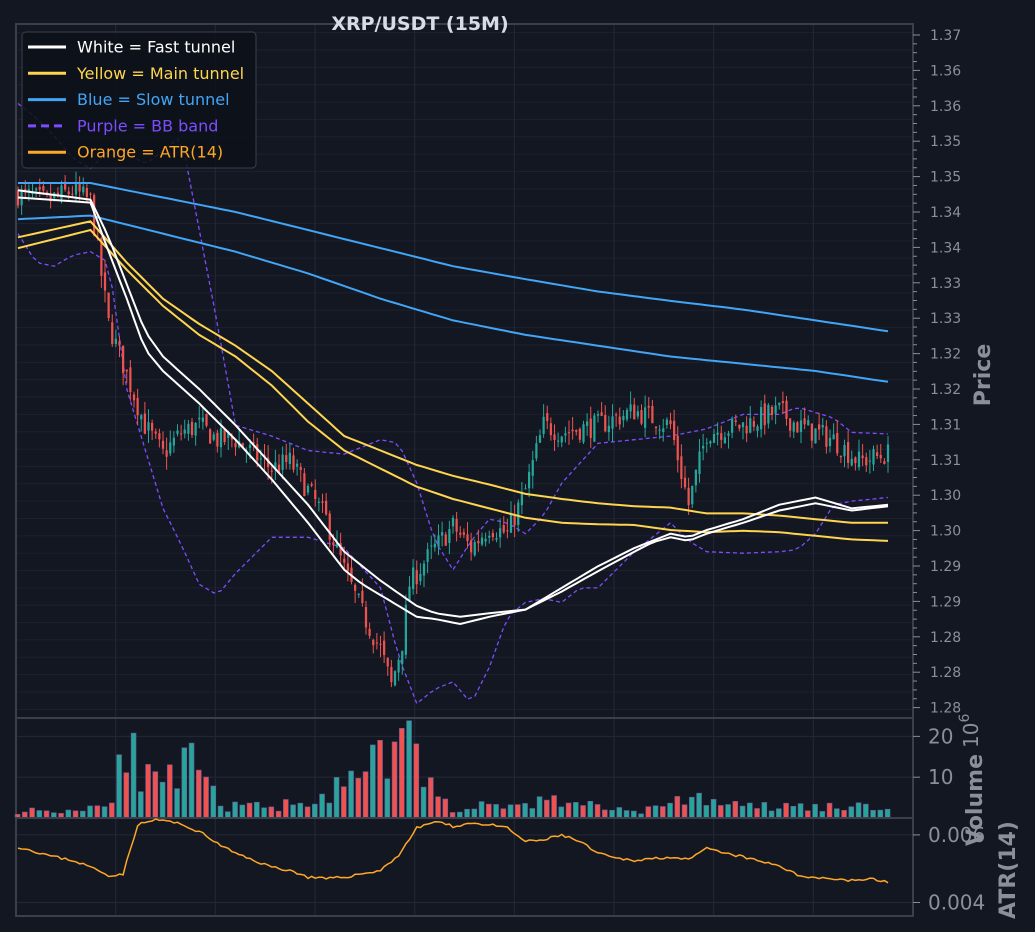  Describe the element at coordinates (156, 47) in the screenshot. I see `legend-label: White = Fast tunnel` at that location.